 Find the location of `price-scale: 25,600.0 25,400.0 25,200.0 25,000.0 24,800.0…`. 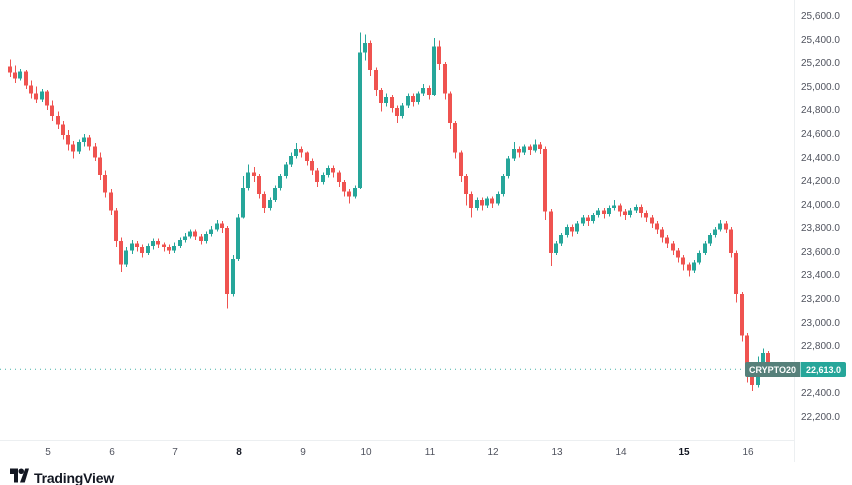

price-scale: 25,600.0 25,400.0 25,200.0 25,000.0 24,800.0… is located at coordinates (823, 231).